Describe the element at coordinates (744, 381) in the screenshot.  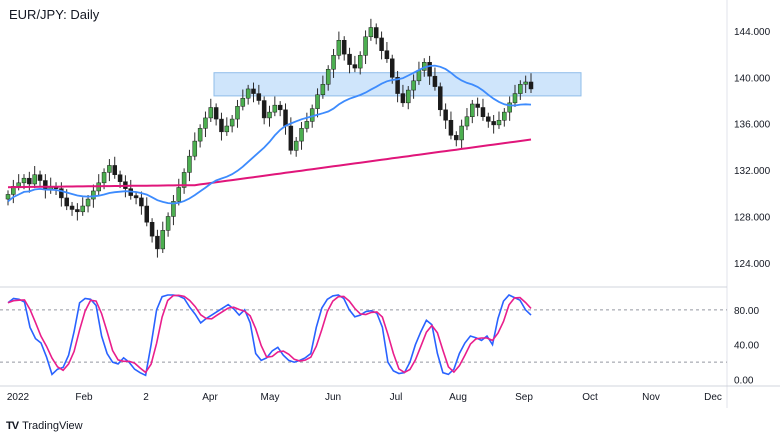
I see `stoch-tick-label: 0.00` at that location.